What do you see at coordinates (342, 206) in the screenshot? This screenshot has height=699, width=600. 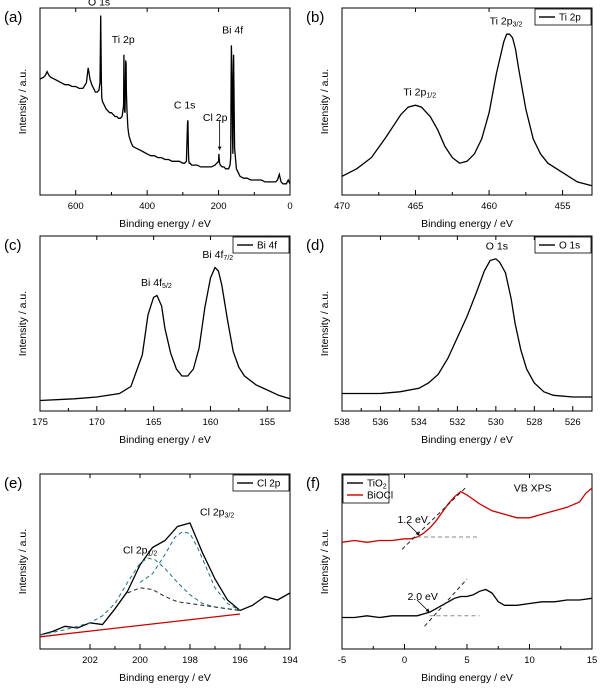 I see `x-tick-label: 470` at bounding box center [342, 206].